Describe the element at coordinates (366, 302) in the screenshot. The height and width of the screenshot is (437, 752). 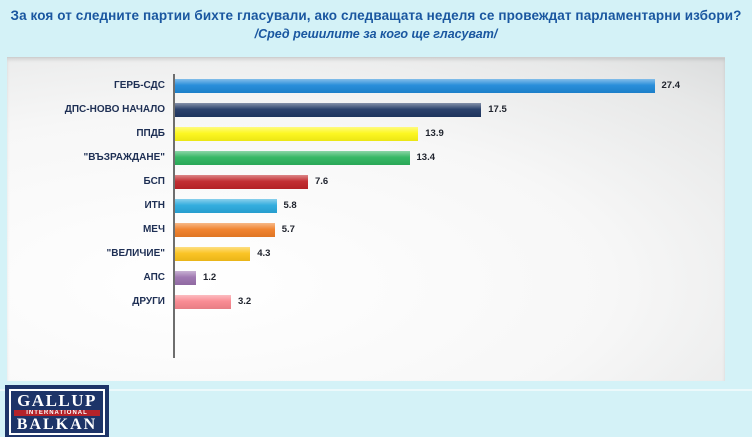
I see `chart-row: ДРУГИ 3.2` at that location.